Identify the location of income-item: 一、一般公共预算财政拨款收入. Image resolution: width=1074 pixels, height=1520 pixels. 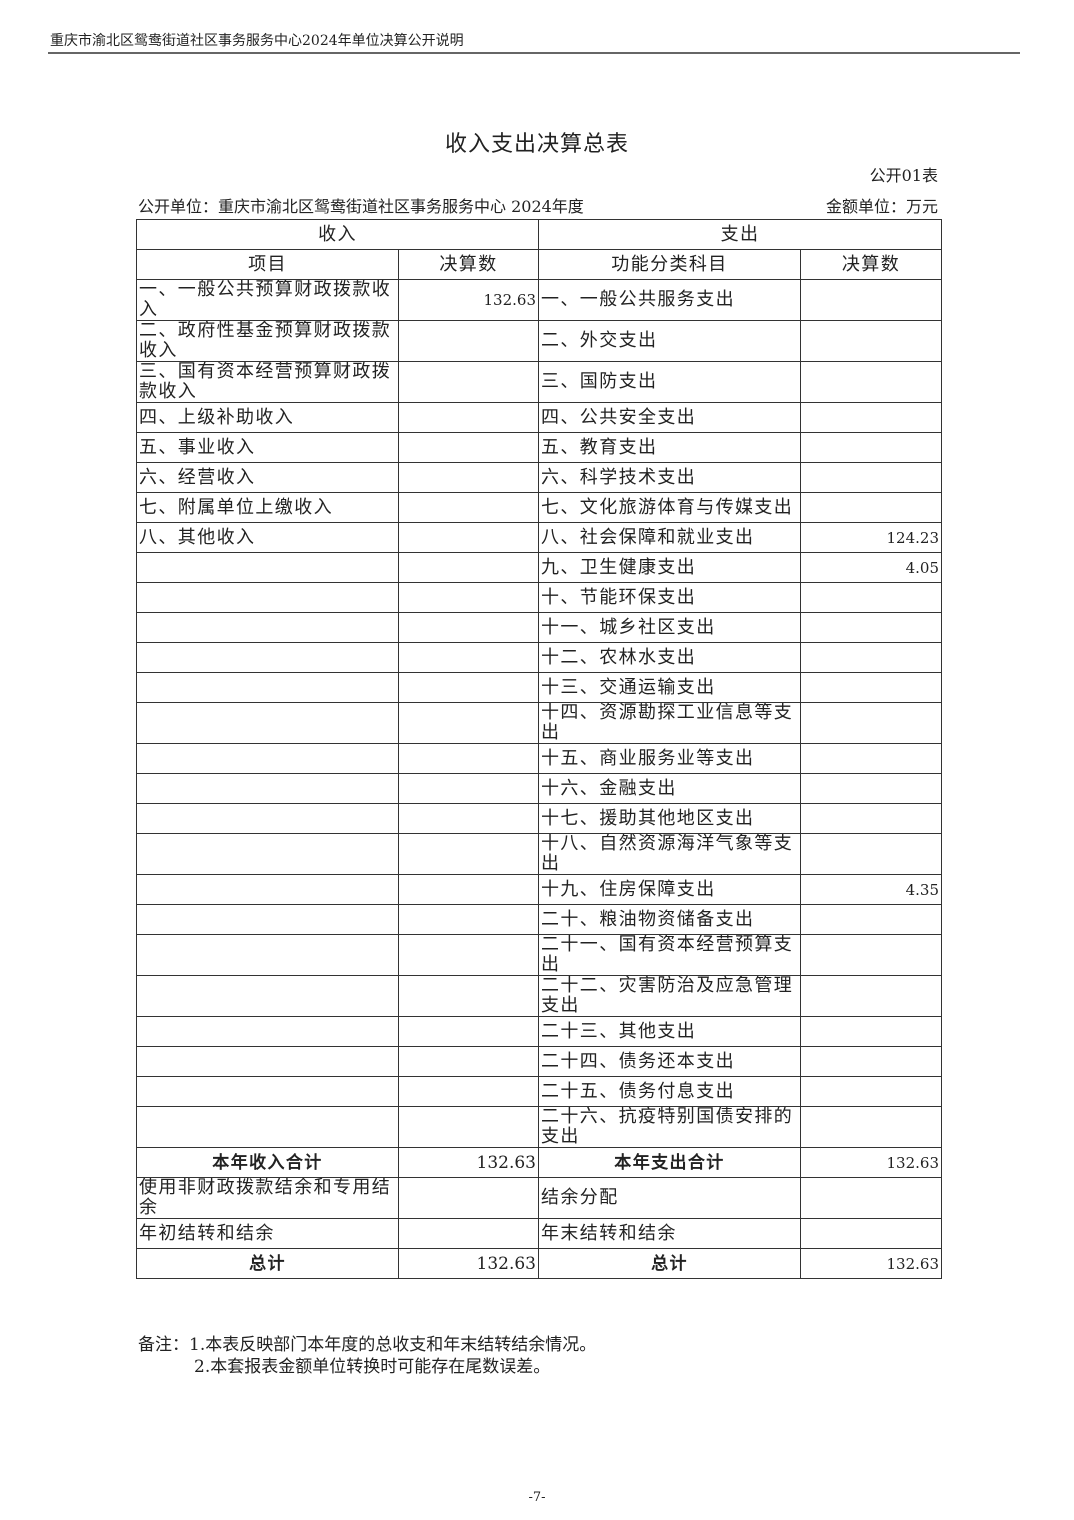
(267, 300).